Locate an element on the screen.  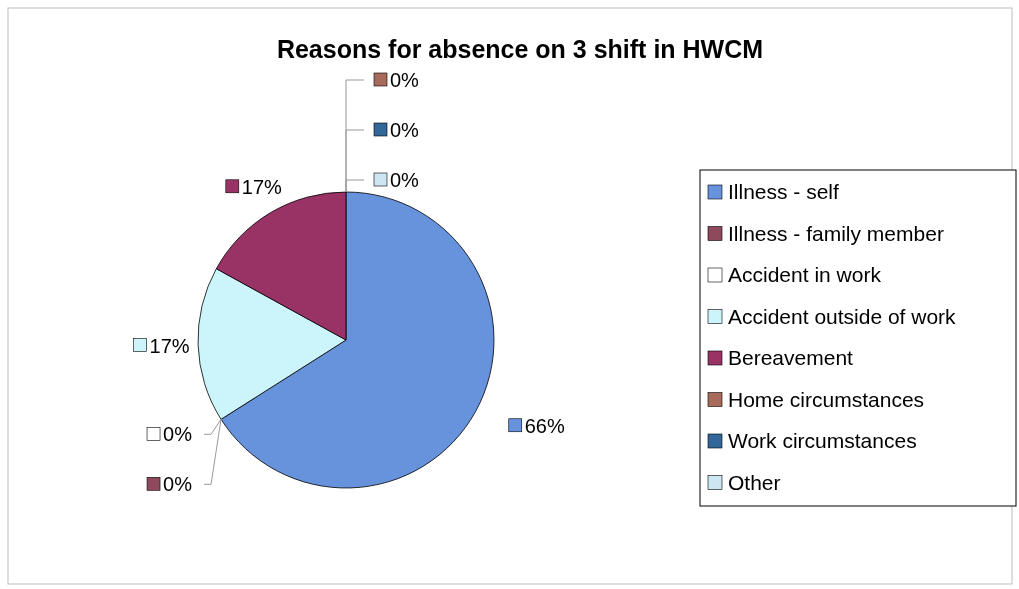
chart-title: Reasons for absence on 3 shift in HWCM is located at coordinates (520, 49).